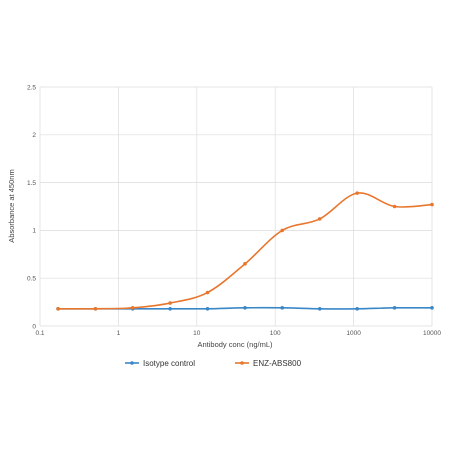  What do you see at coordinates (31, 207) in the screenshot?
I see `y-tick-labels: 0 0.5 1 1.5 2 2.5` at bounding box center [31, 207].